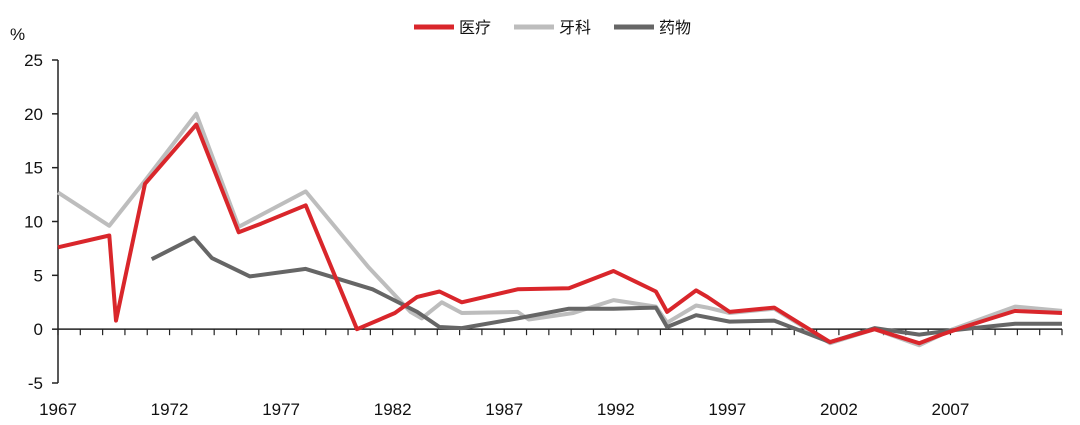 The width and height of the screenshot is (1080, 425). Describe the element at coordinates (38, 329) in the screenshot. I see `y-tick-label: 0` at that location.